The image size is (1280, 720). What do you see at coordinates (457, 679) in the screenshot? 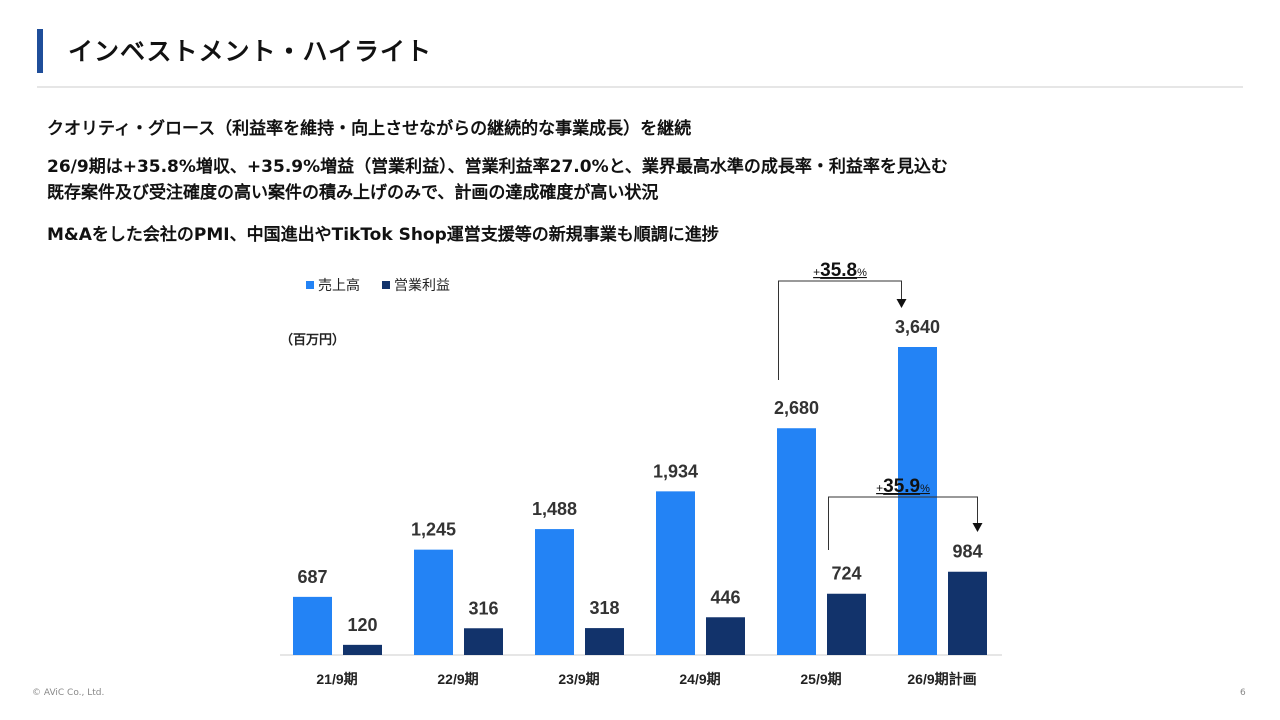
I see `x-tick-label: 22/9期` at bounding box center [457, 679].